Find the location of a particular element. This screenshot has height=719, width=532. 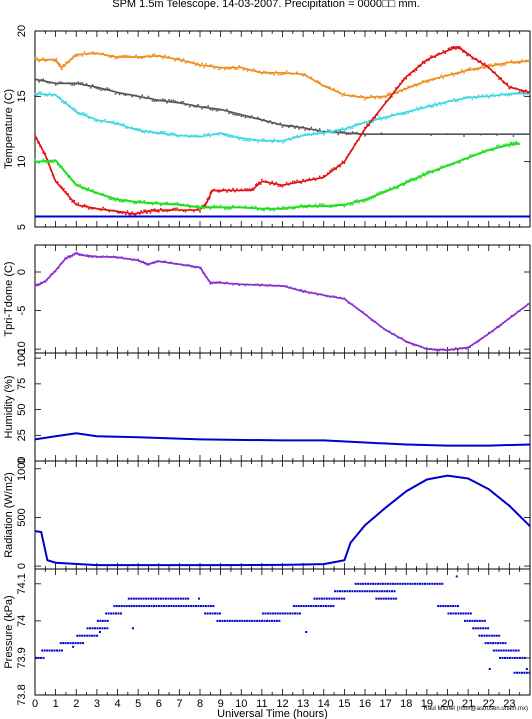

x-tick-label: 15 is located at coordinates (344, 704).